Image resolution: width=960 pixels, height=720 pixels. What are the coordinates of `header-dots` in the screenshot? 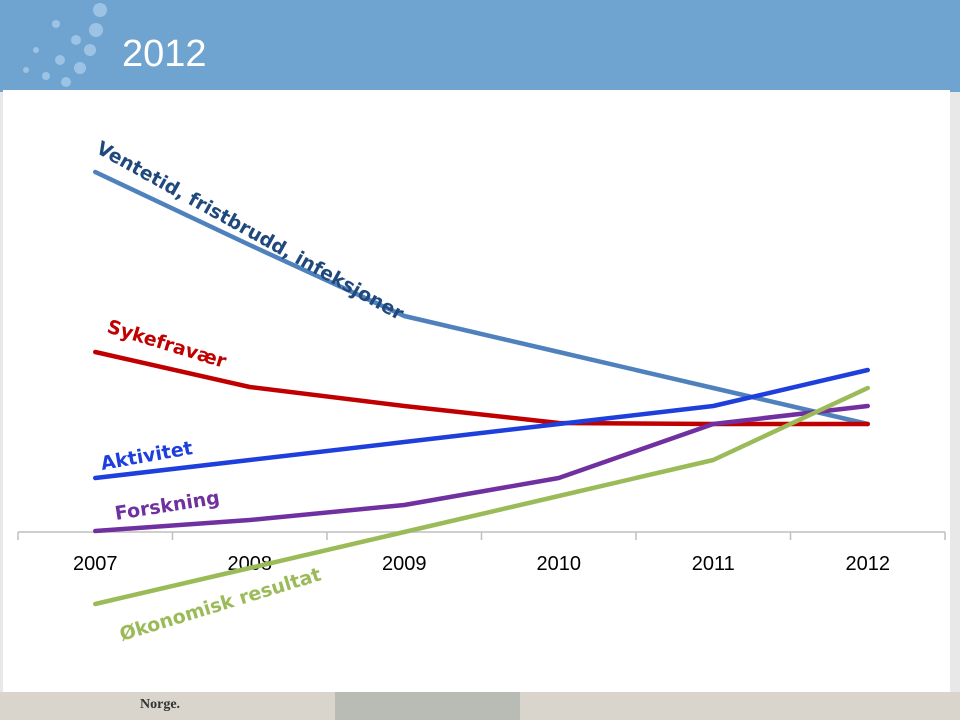 It's located at (65, 45).